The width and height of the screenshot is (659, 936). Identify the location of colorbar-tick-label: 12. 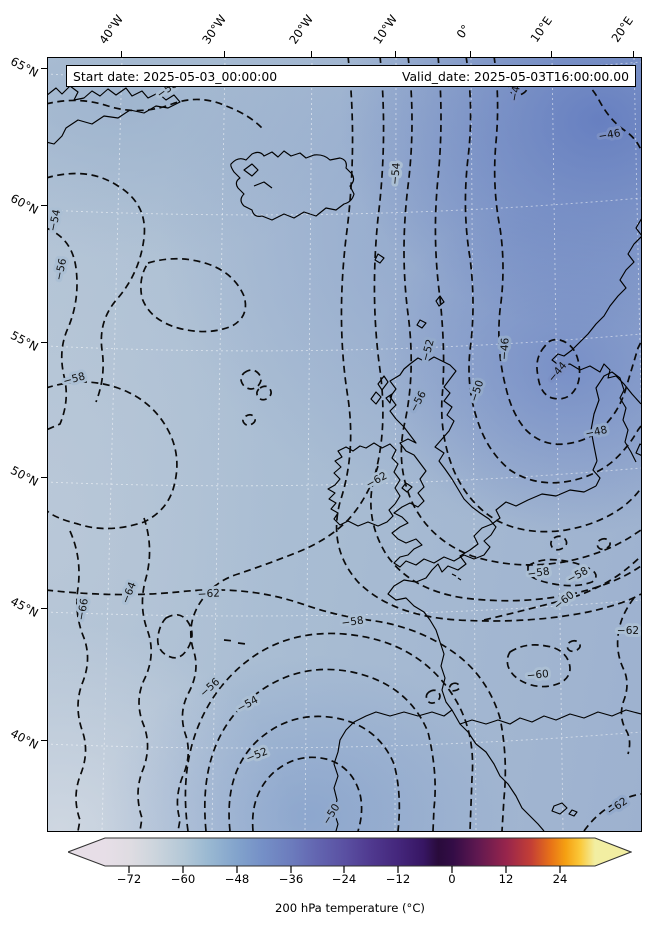
(506, 879).